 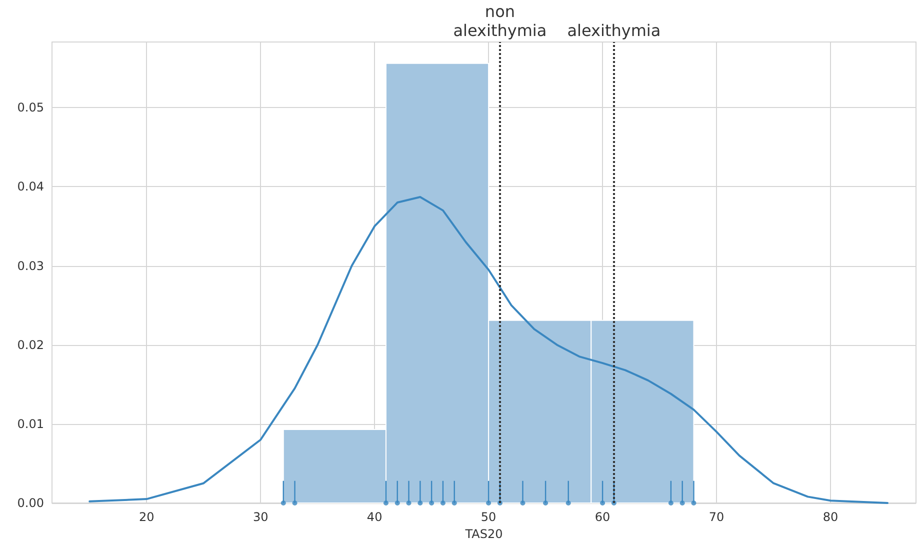 I want to click on x-tick-label: 30, so click(x=260, y=517).